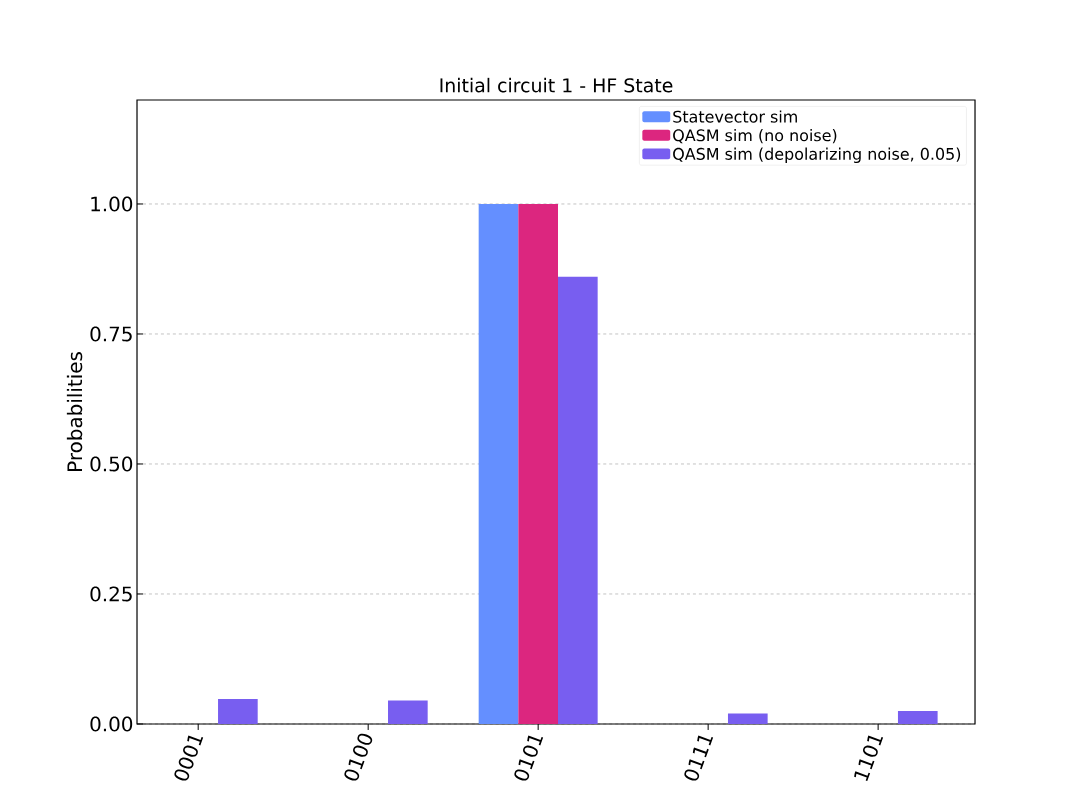 Image resolution: width=1074 pixels, height=812 pixels. Describe the element at coordinates (699, 758) in the screenshot. I see `x-tick-label: 0111` at that location.